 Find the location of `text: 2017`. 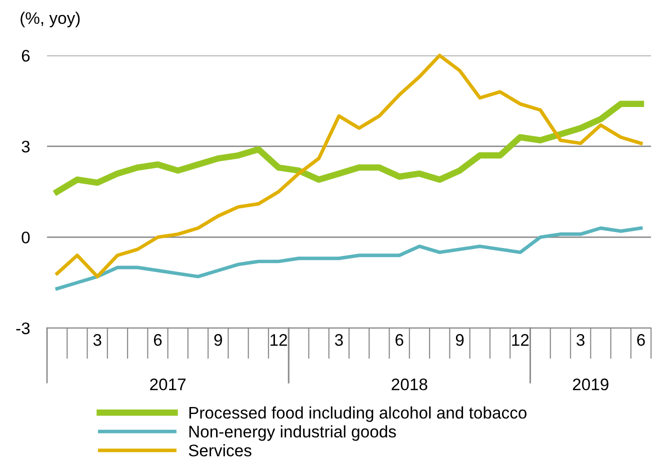

text: 2017 is located at coordinates (168, 384).